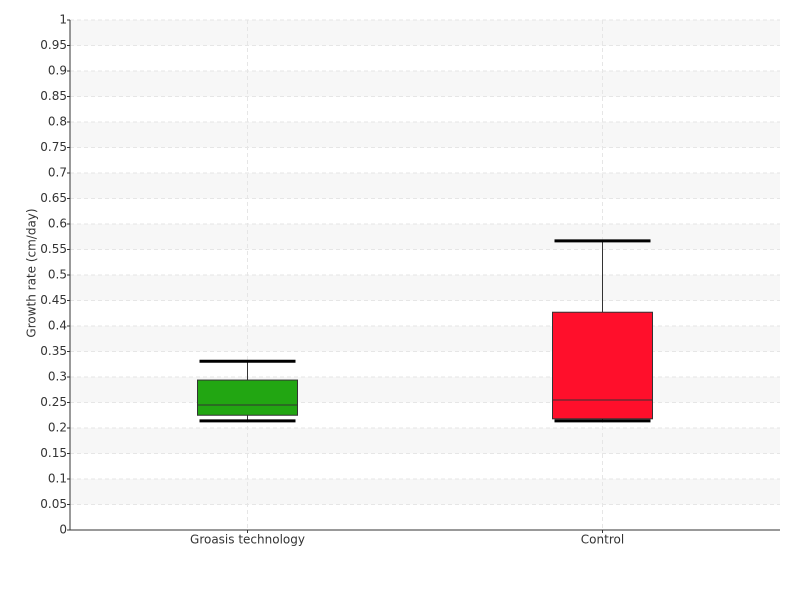  I want to click on y-tick-label: 0.15, so click(53, 453).